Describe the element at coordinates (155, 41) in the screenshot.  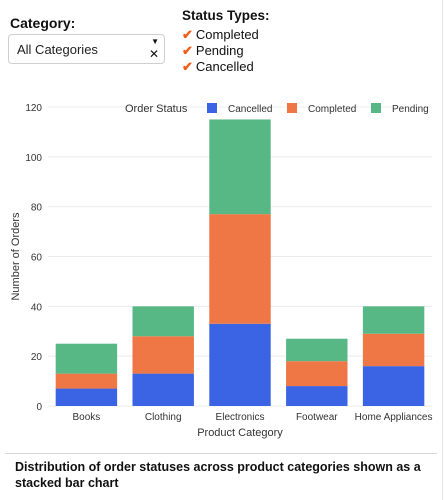
I see `chevron-down-icon: ▼` at that location.